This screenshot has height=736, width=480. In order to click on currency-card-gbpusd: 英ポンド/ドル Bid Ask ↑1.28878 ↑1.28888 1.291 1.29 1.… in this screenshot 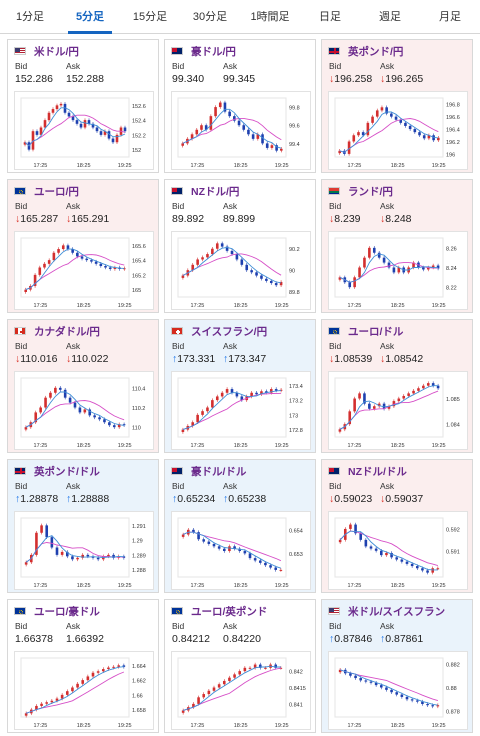, I will do `click(83, 526)`.